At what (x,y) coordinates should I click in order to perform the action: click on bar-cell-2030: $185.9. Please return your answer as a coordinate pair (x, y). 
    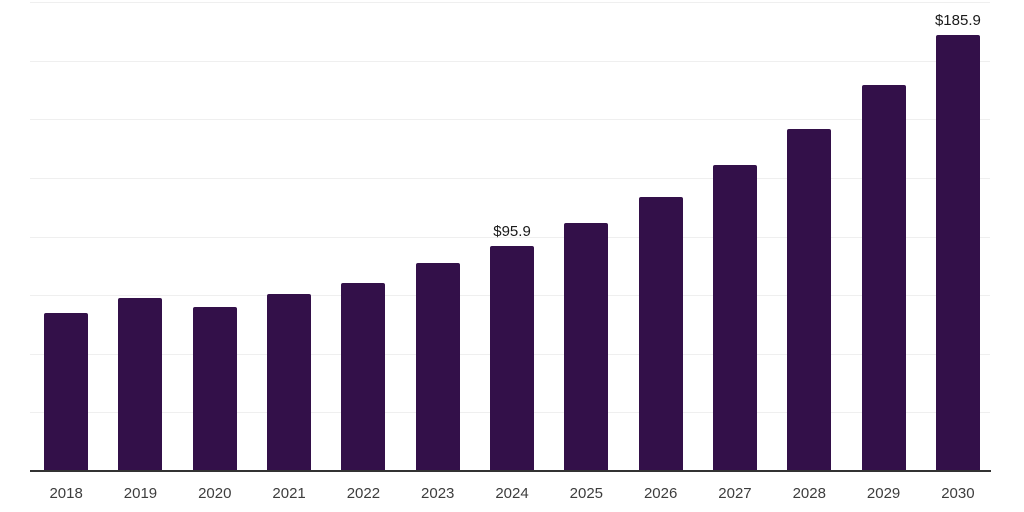
    Looking at the image, I should click on (958, 236).